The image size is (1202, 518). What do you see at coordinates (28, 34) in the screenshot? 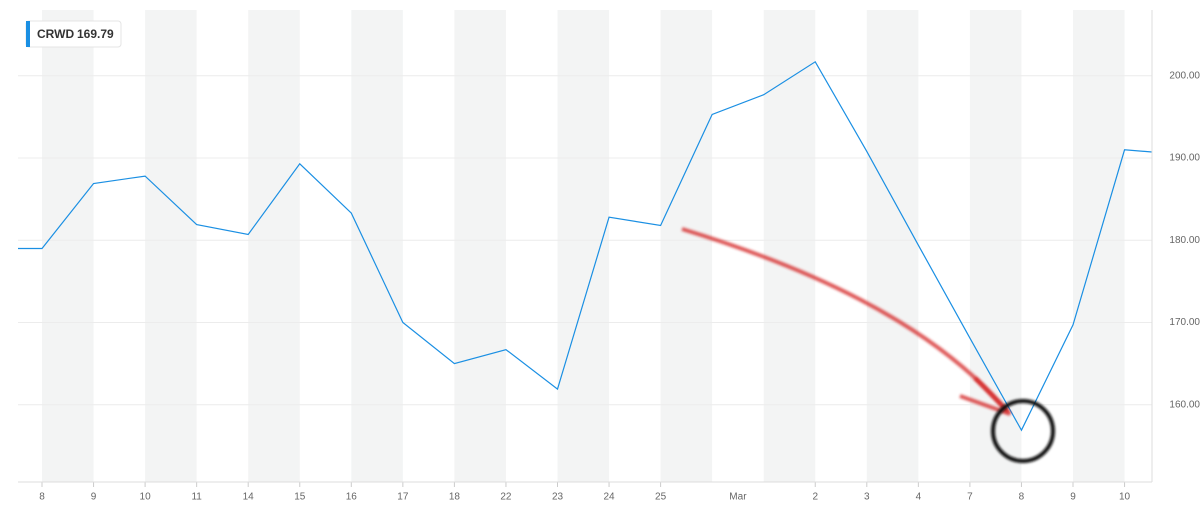
I see `legend-swatch` at bounding box center [28, 34].